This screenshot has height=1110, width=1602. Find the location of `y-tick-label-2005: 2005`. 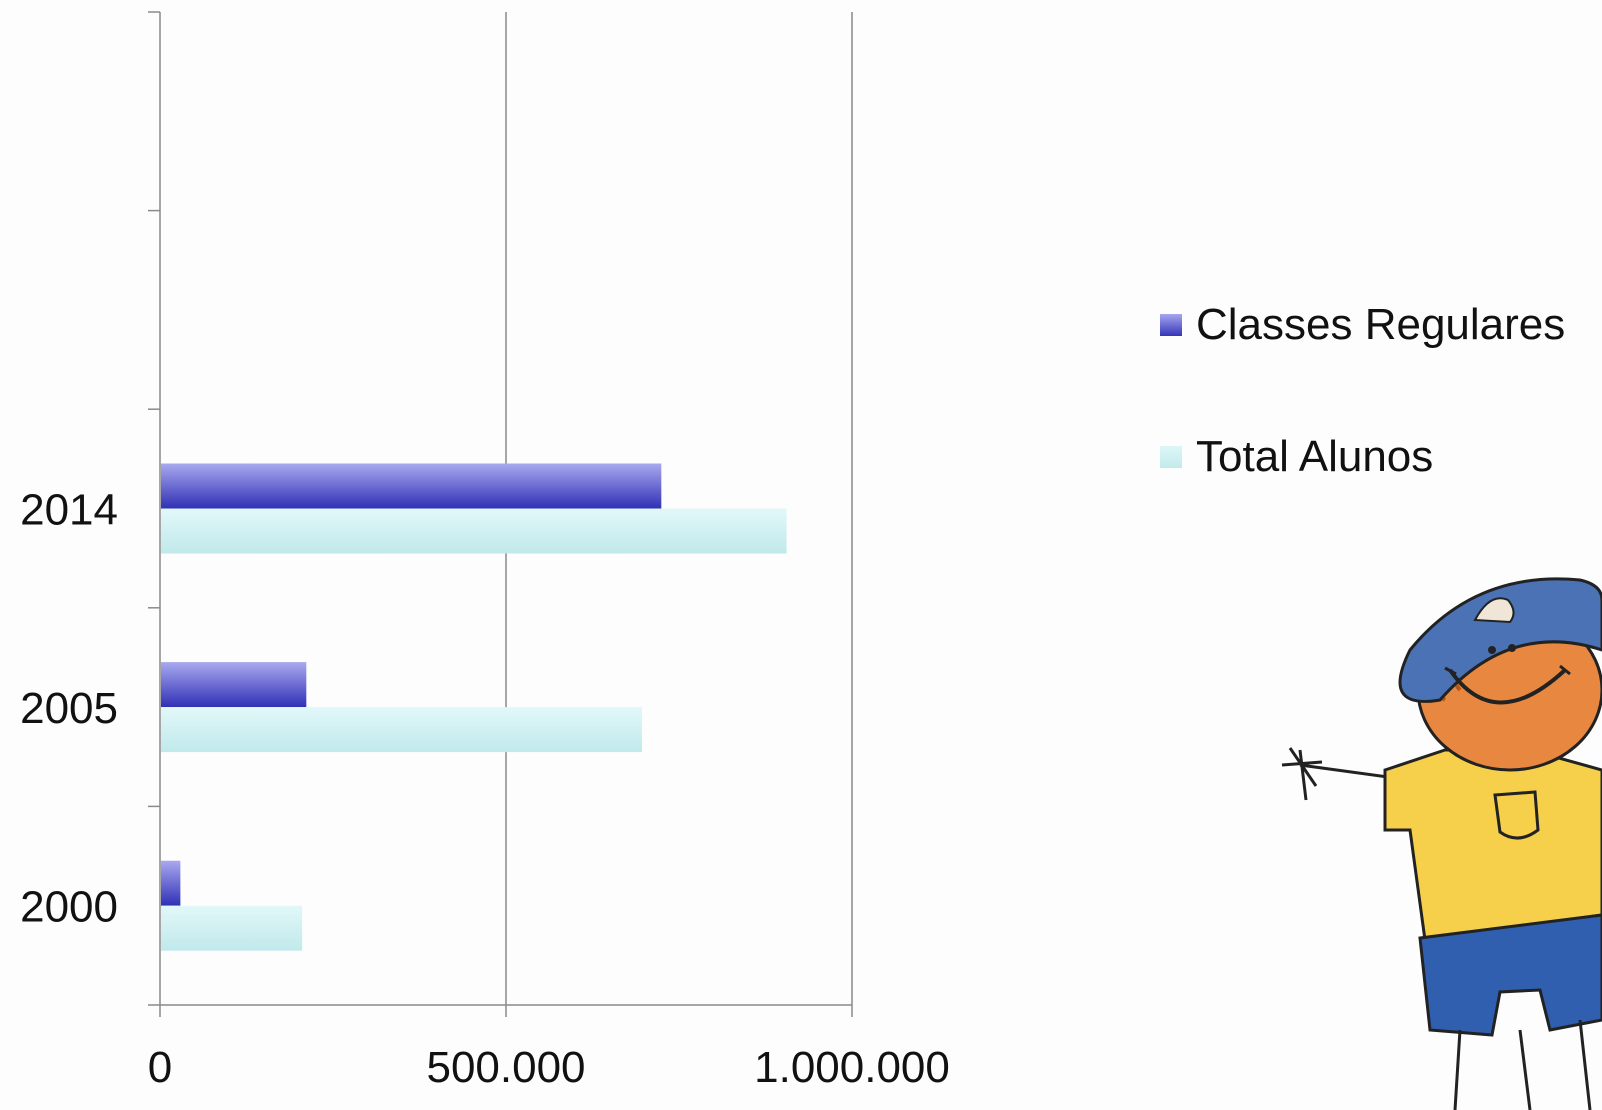

y-tick-label-2005: 2005 is located at coordinates (69, 708).